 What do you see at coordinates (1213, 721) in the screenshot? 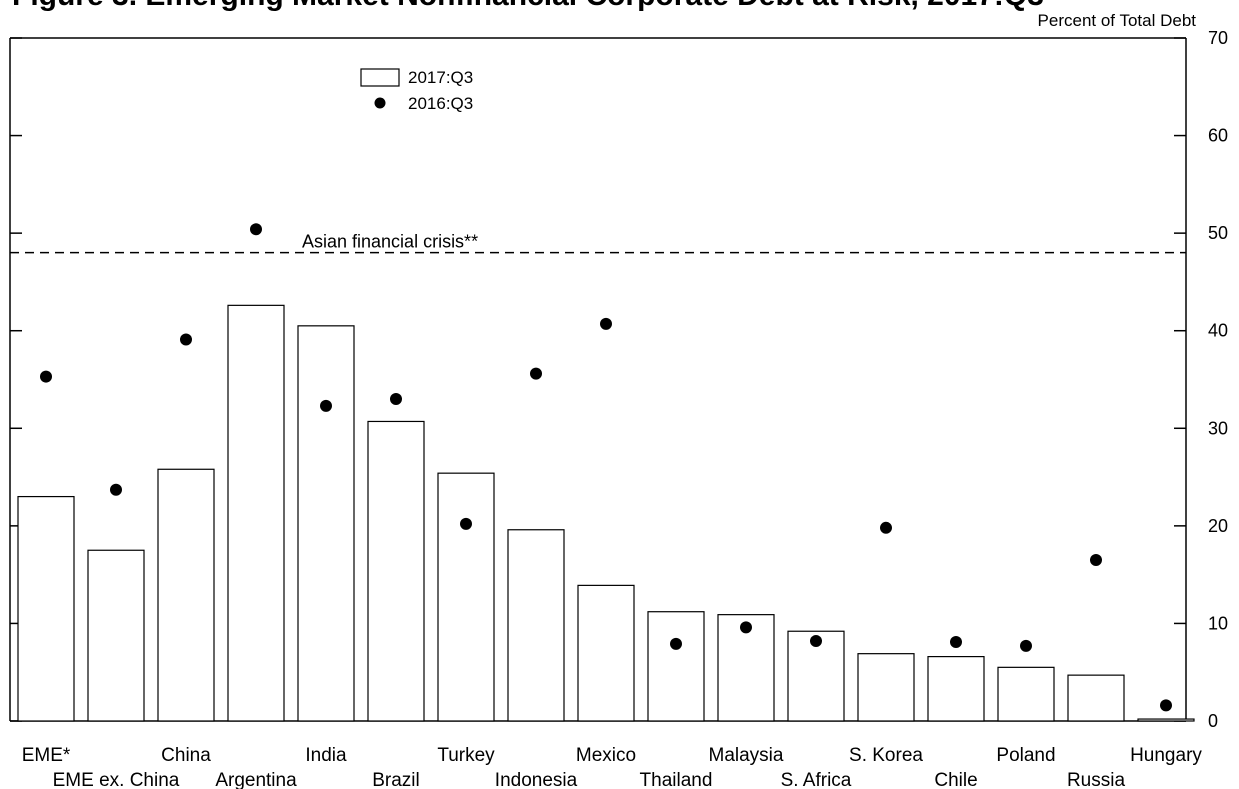
I see `y-tick-label-0: 0` at bounding box center [1213, 721].